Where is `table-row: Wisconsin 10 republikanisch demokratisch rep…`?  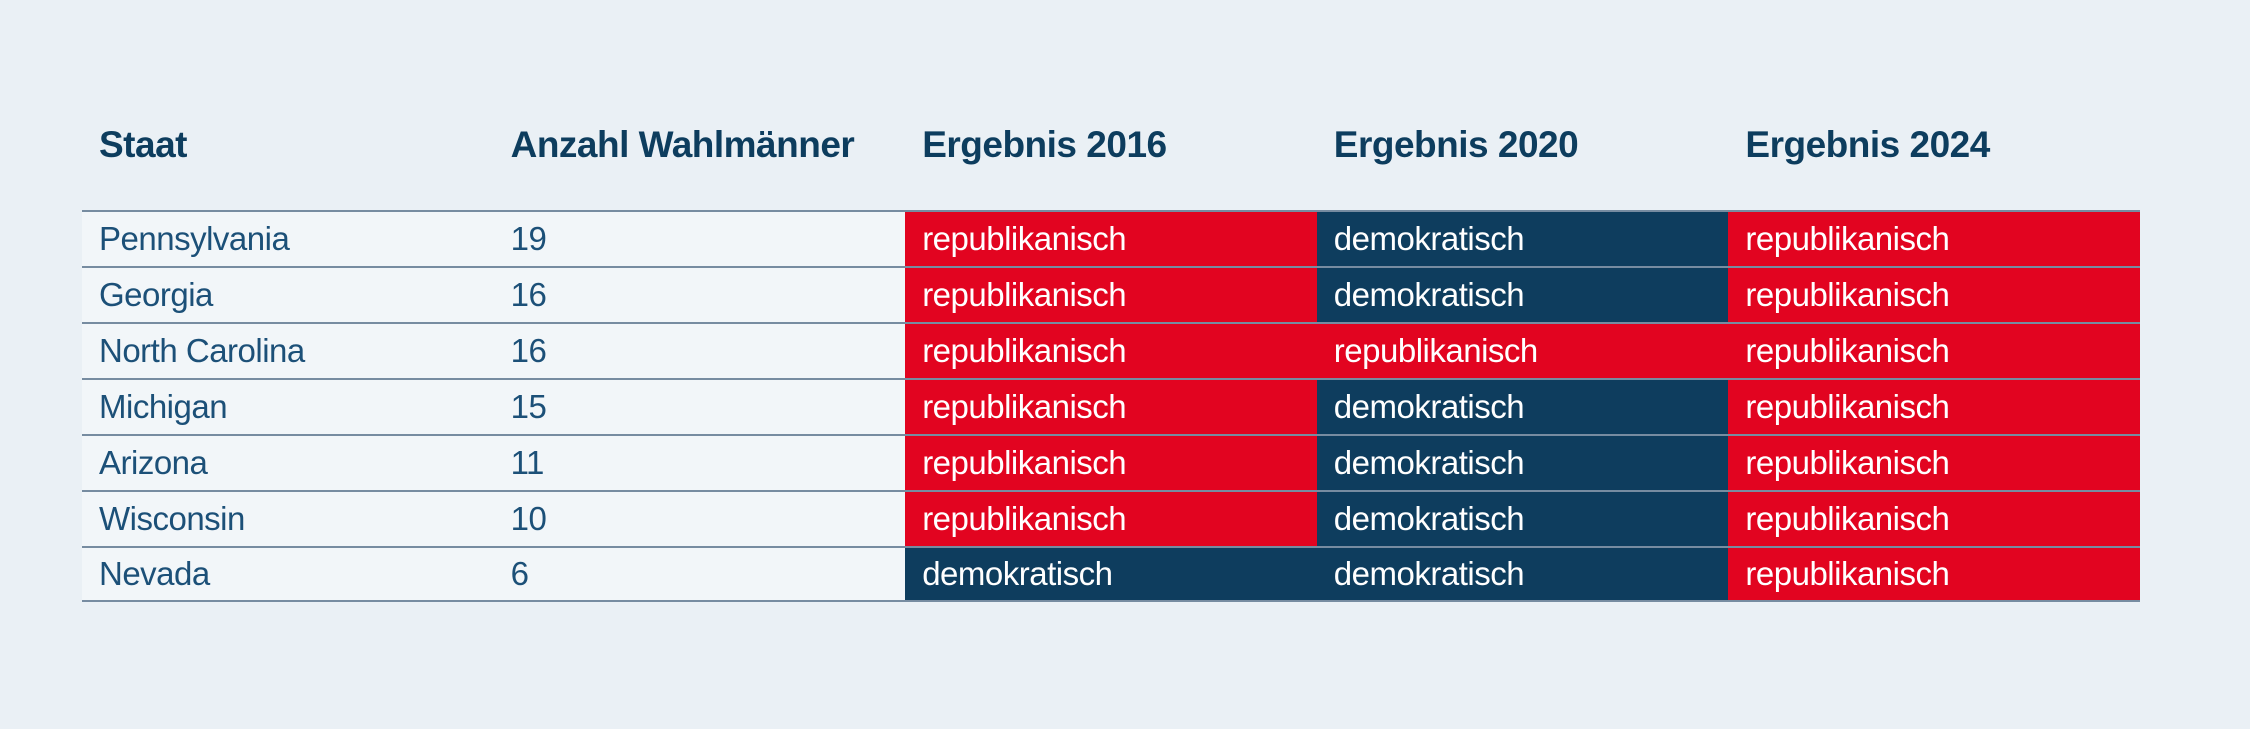
table-row: Wisconsin 10 republikanisch demokratisch rep… is located at coordinates (1111, 518).